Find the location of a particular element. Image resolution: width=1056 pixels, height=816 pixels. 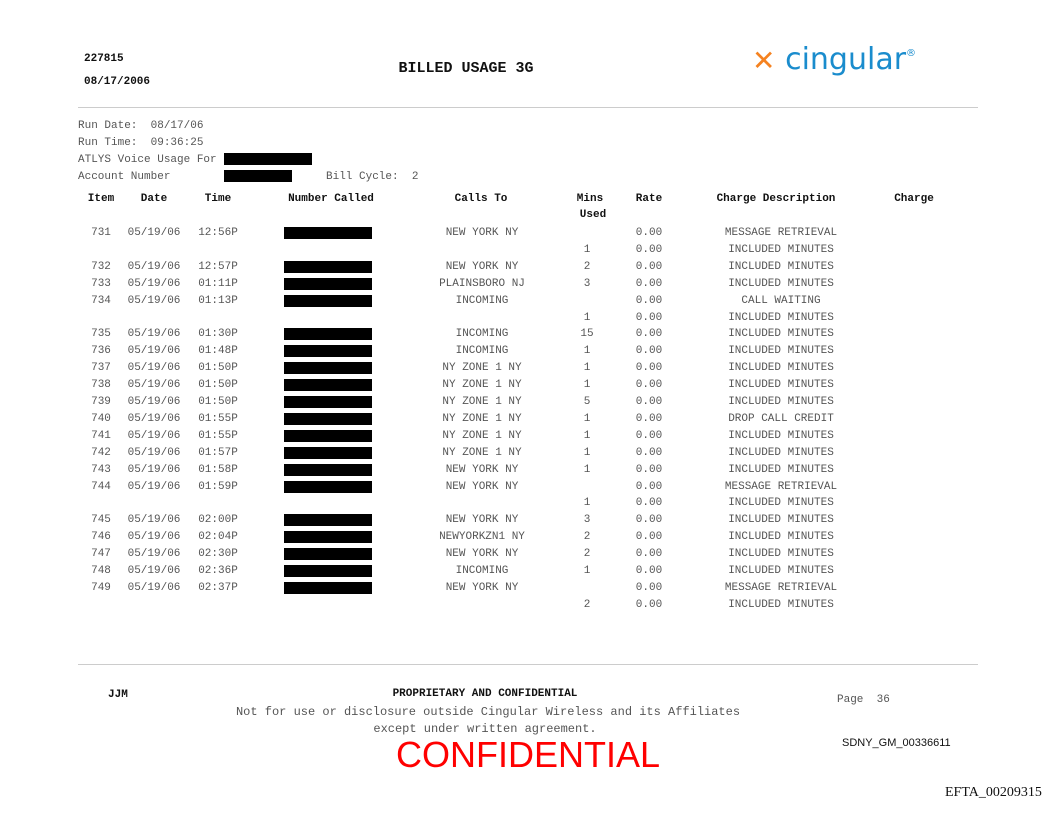

header-divider is located at coordinates (528, 107).